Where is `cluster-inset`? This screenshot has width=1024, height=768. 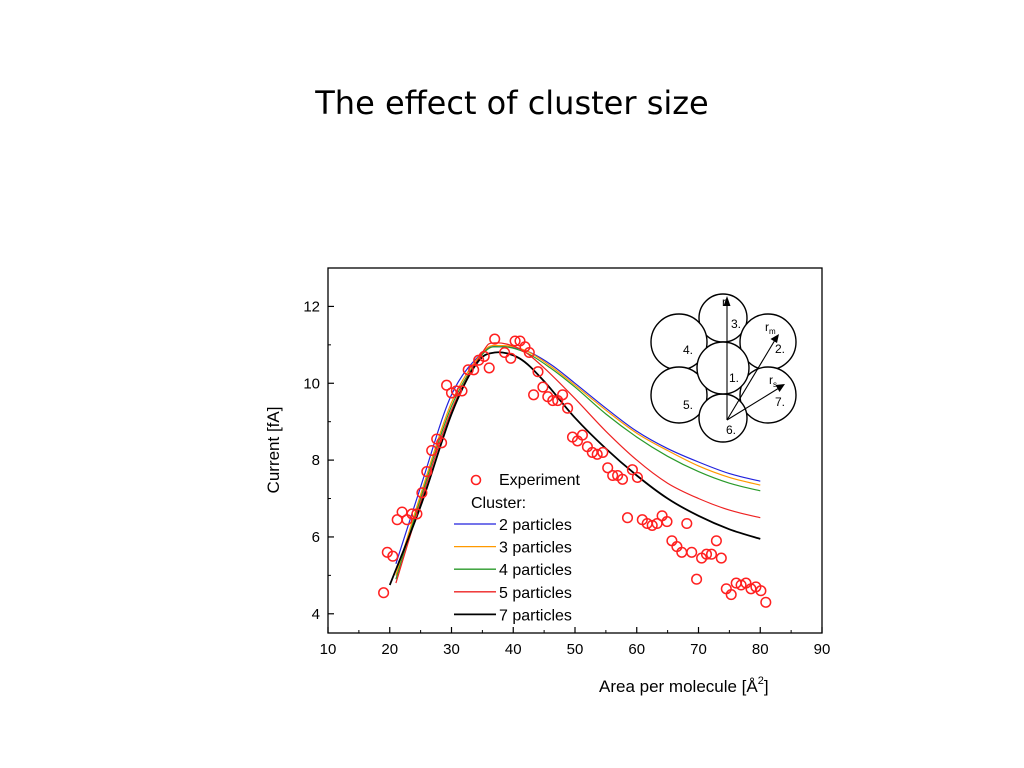
cluster-inset is located at coordinates (723, 368).